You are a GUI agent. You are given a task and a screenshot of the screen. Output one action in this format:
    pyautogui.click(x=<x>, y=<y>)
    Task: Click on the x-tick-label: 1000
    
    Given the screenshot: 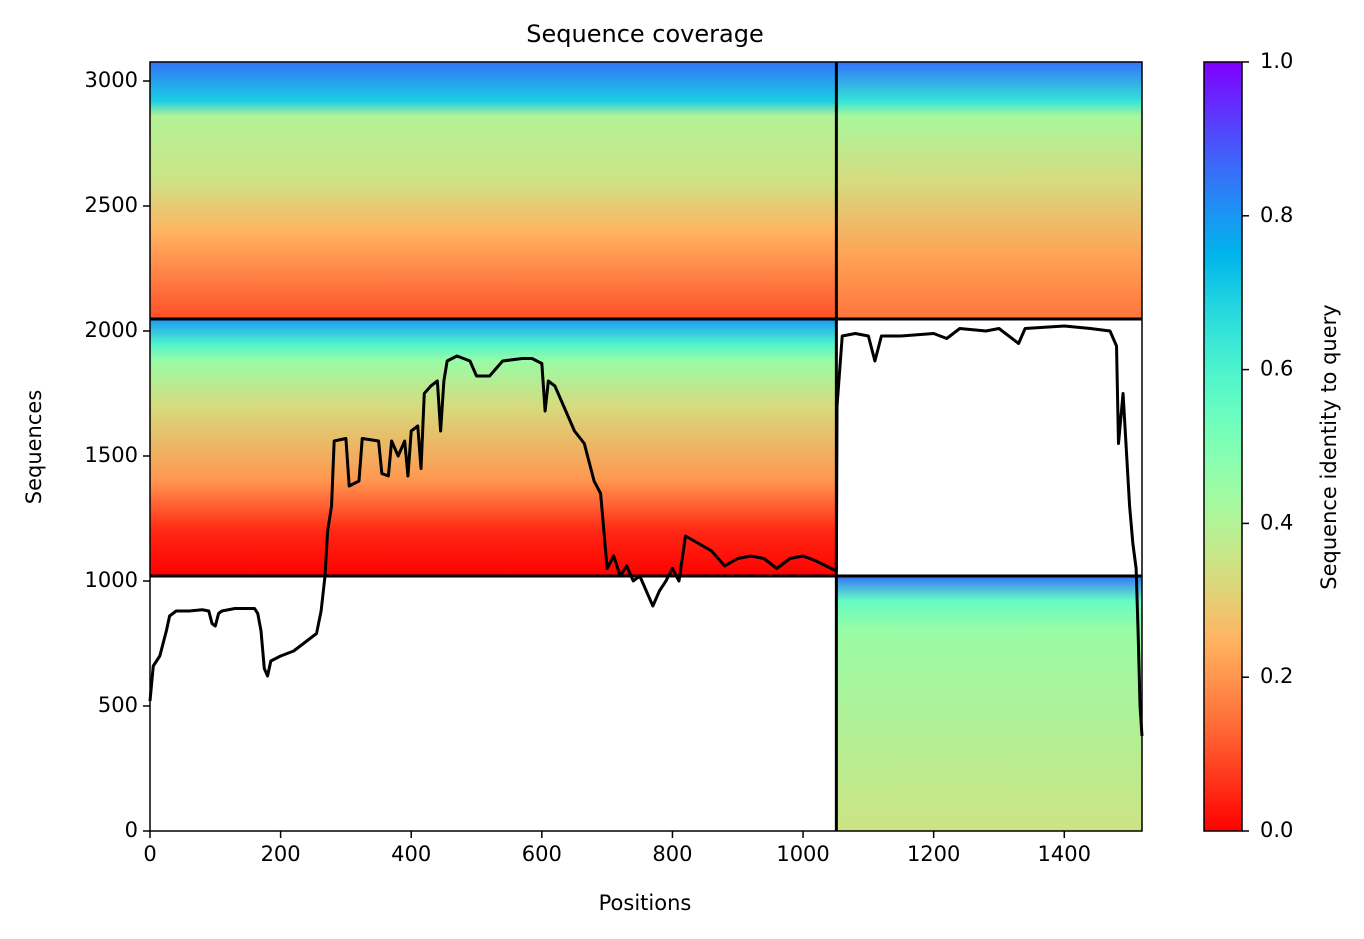 What is the action you would take?
    pyautogui.click(x=802, y=854)
    